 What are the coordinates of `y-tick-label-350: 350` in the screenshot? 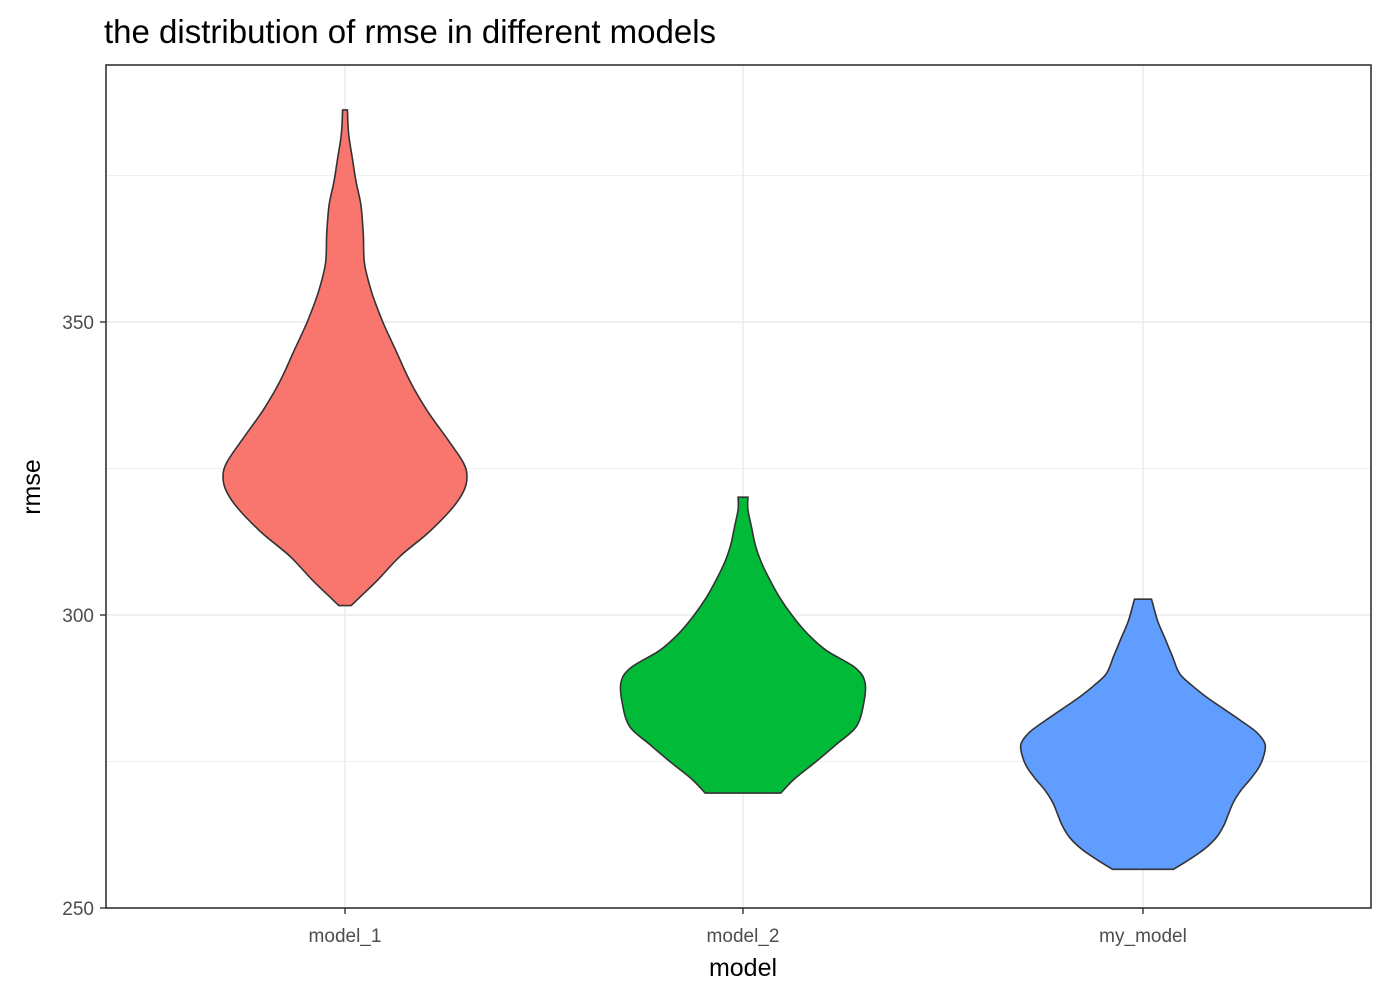 It's located at (78, 323).